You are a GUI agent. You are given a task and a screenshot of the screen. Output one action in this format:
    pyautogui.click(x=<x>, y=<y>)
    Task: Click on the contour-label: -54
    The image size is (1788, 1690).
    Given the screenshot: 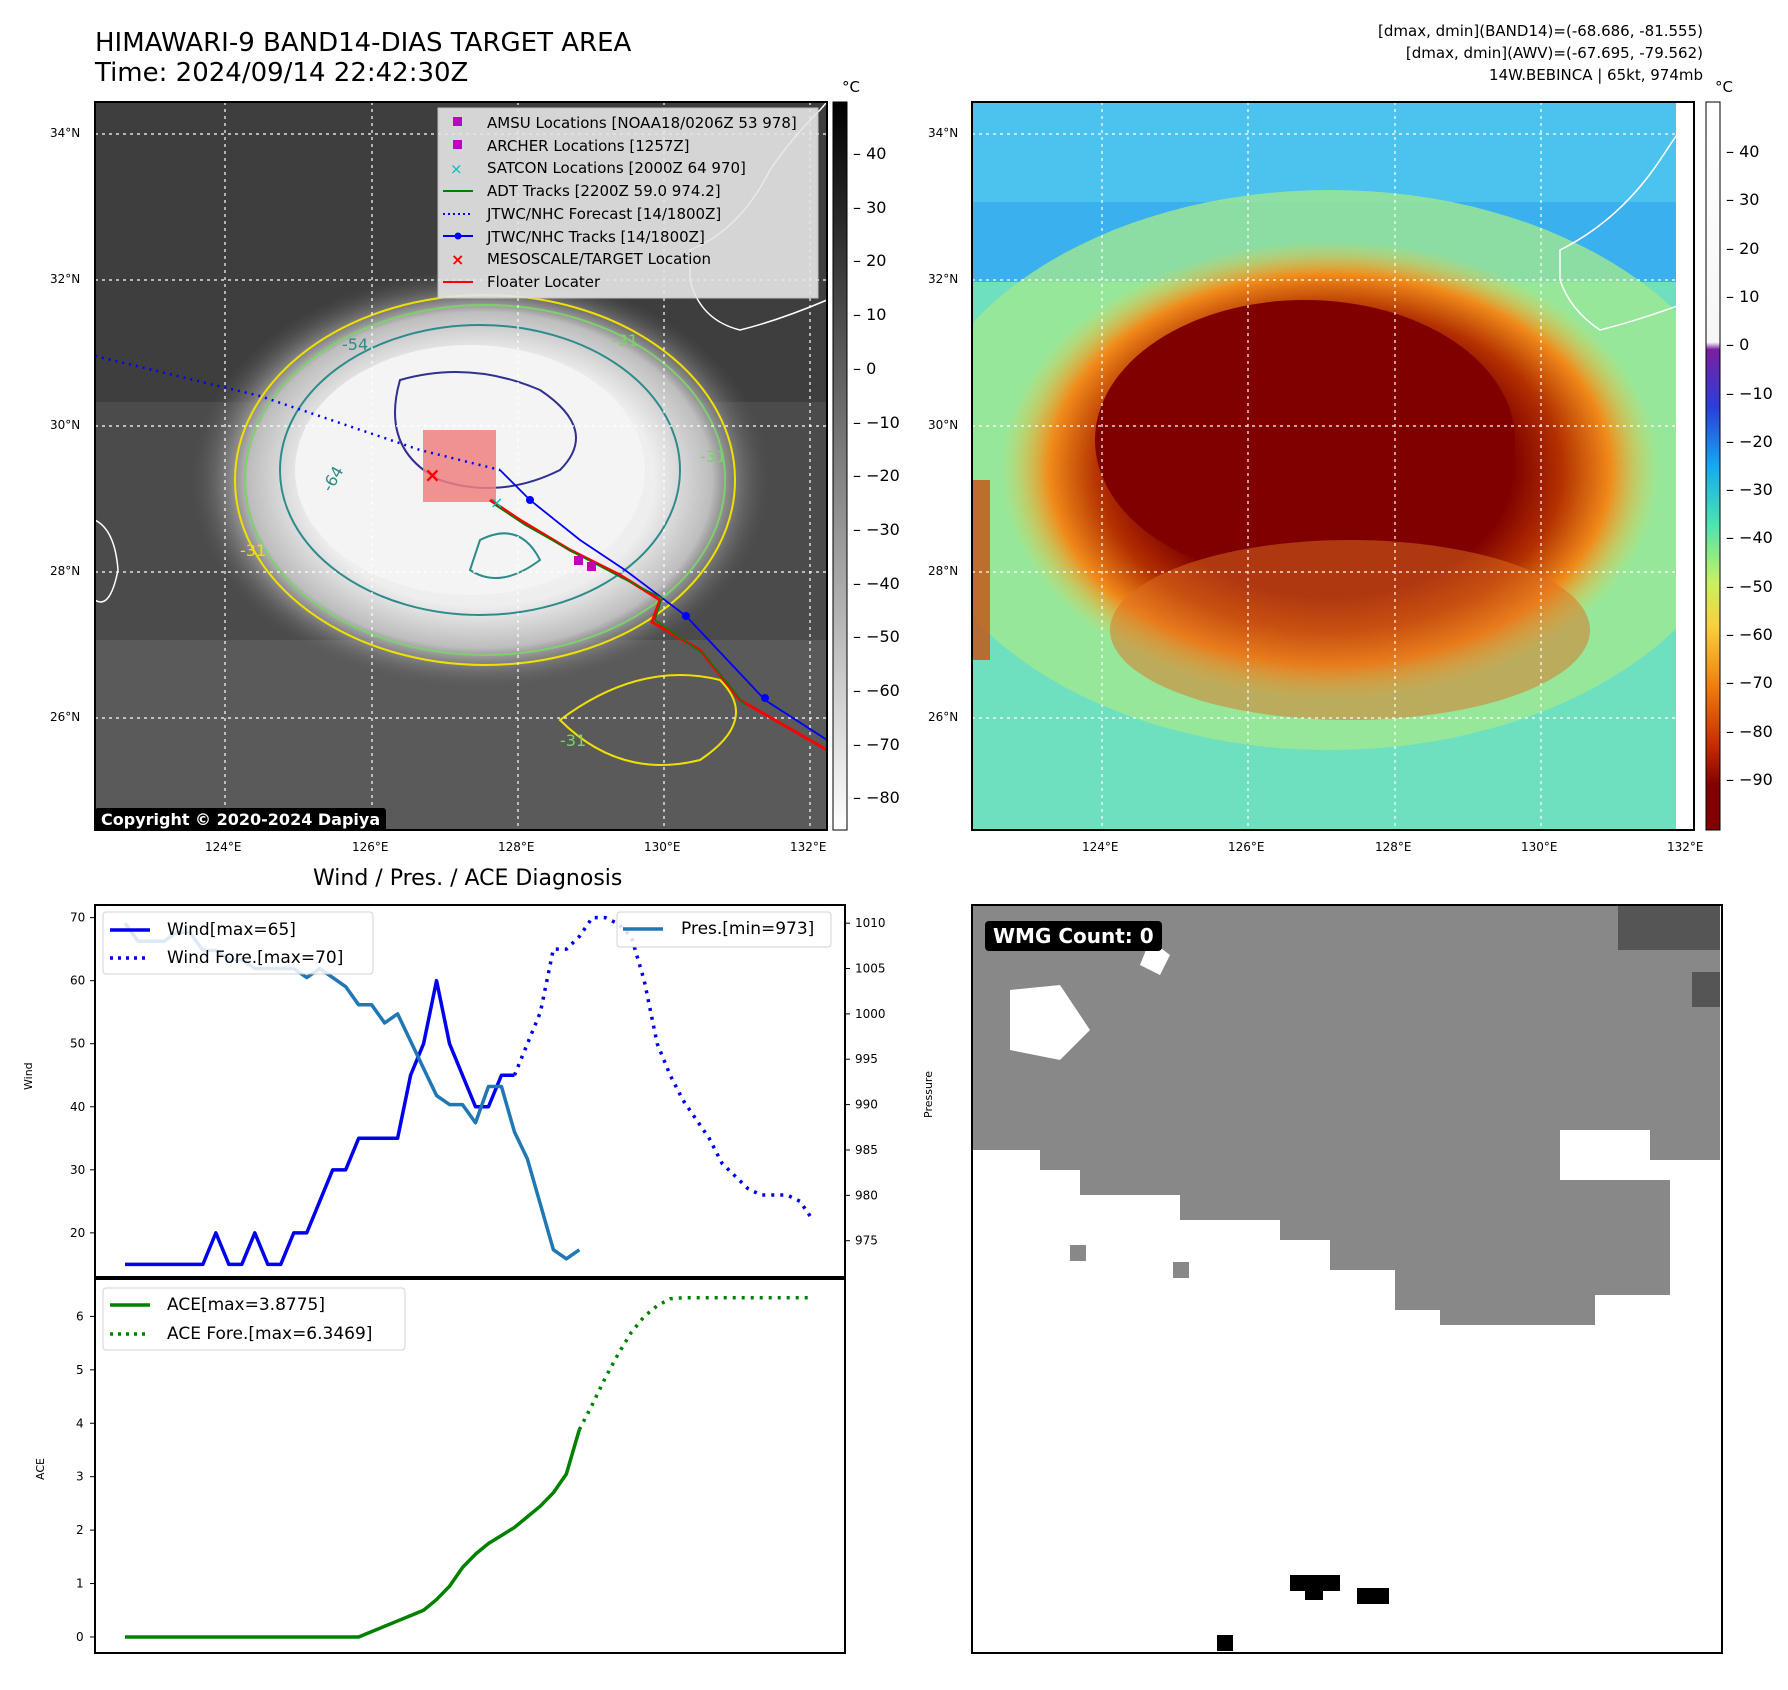 What is the action you would take?
    pyautogui.click(x=355, y=344)
    